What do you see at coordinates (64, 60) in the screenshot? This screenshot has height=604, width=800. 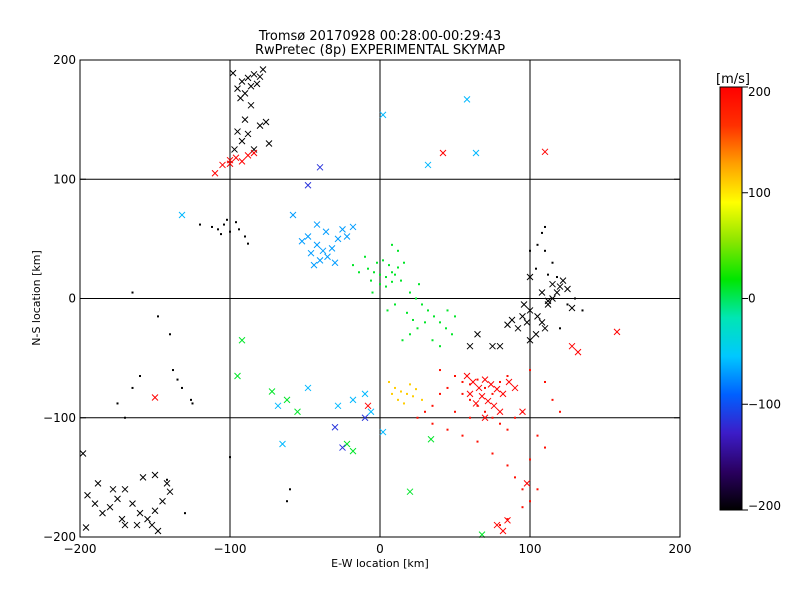 I see `y-tick-label: 200` at bounding box center [64, 60].